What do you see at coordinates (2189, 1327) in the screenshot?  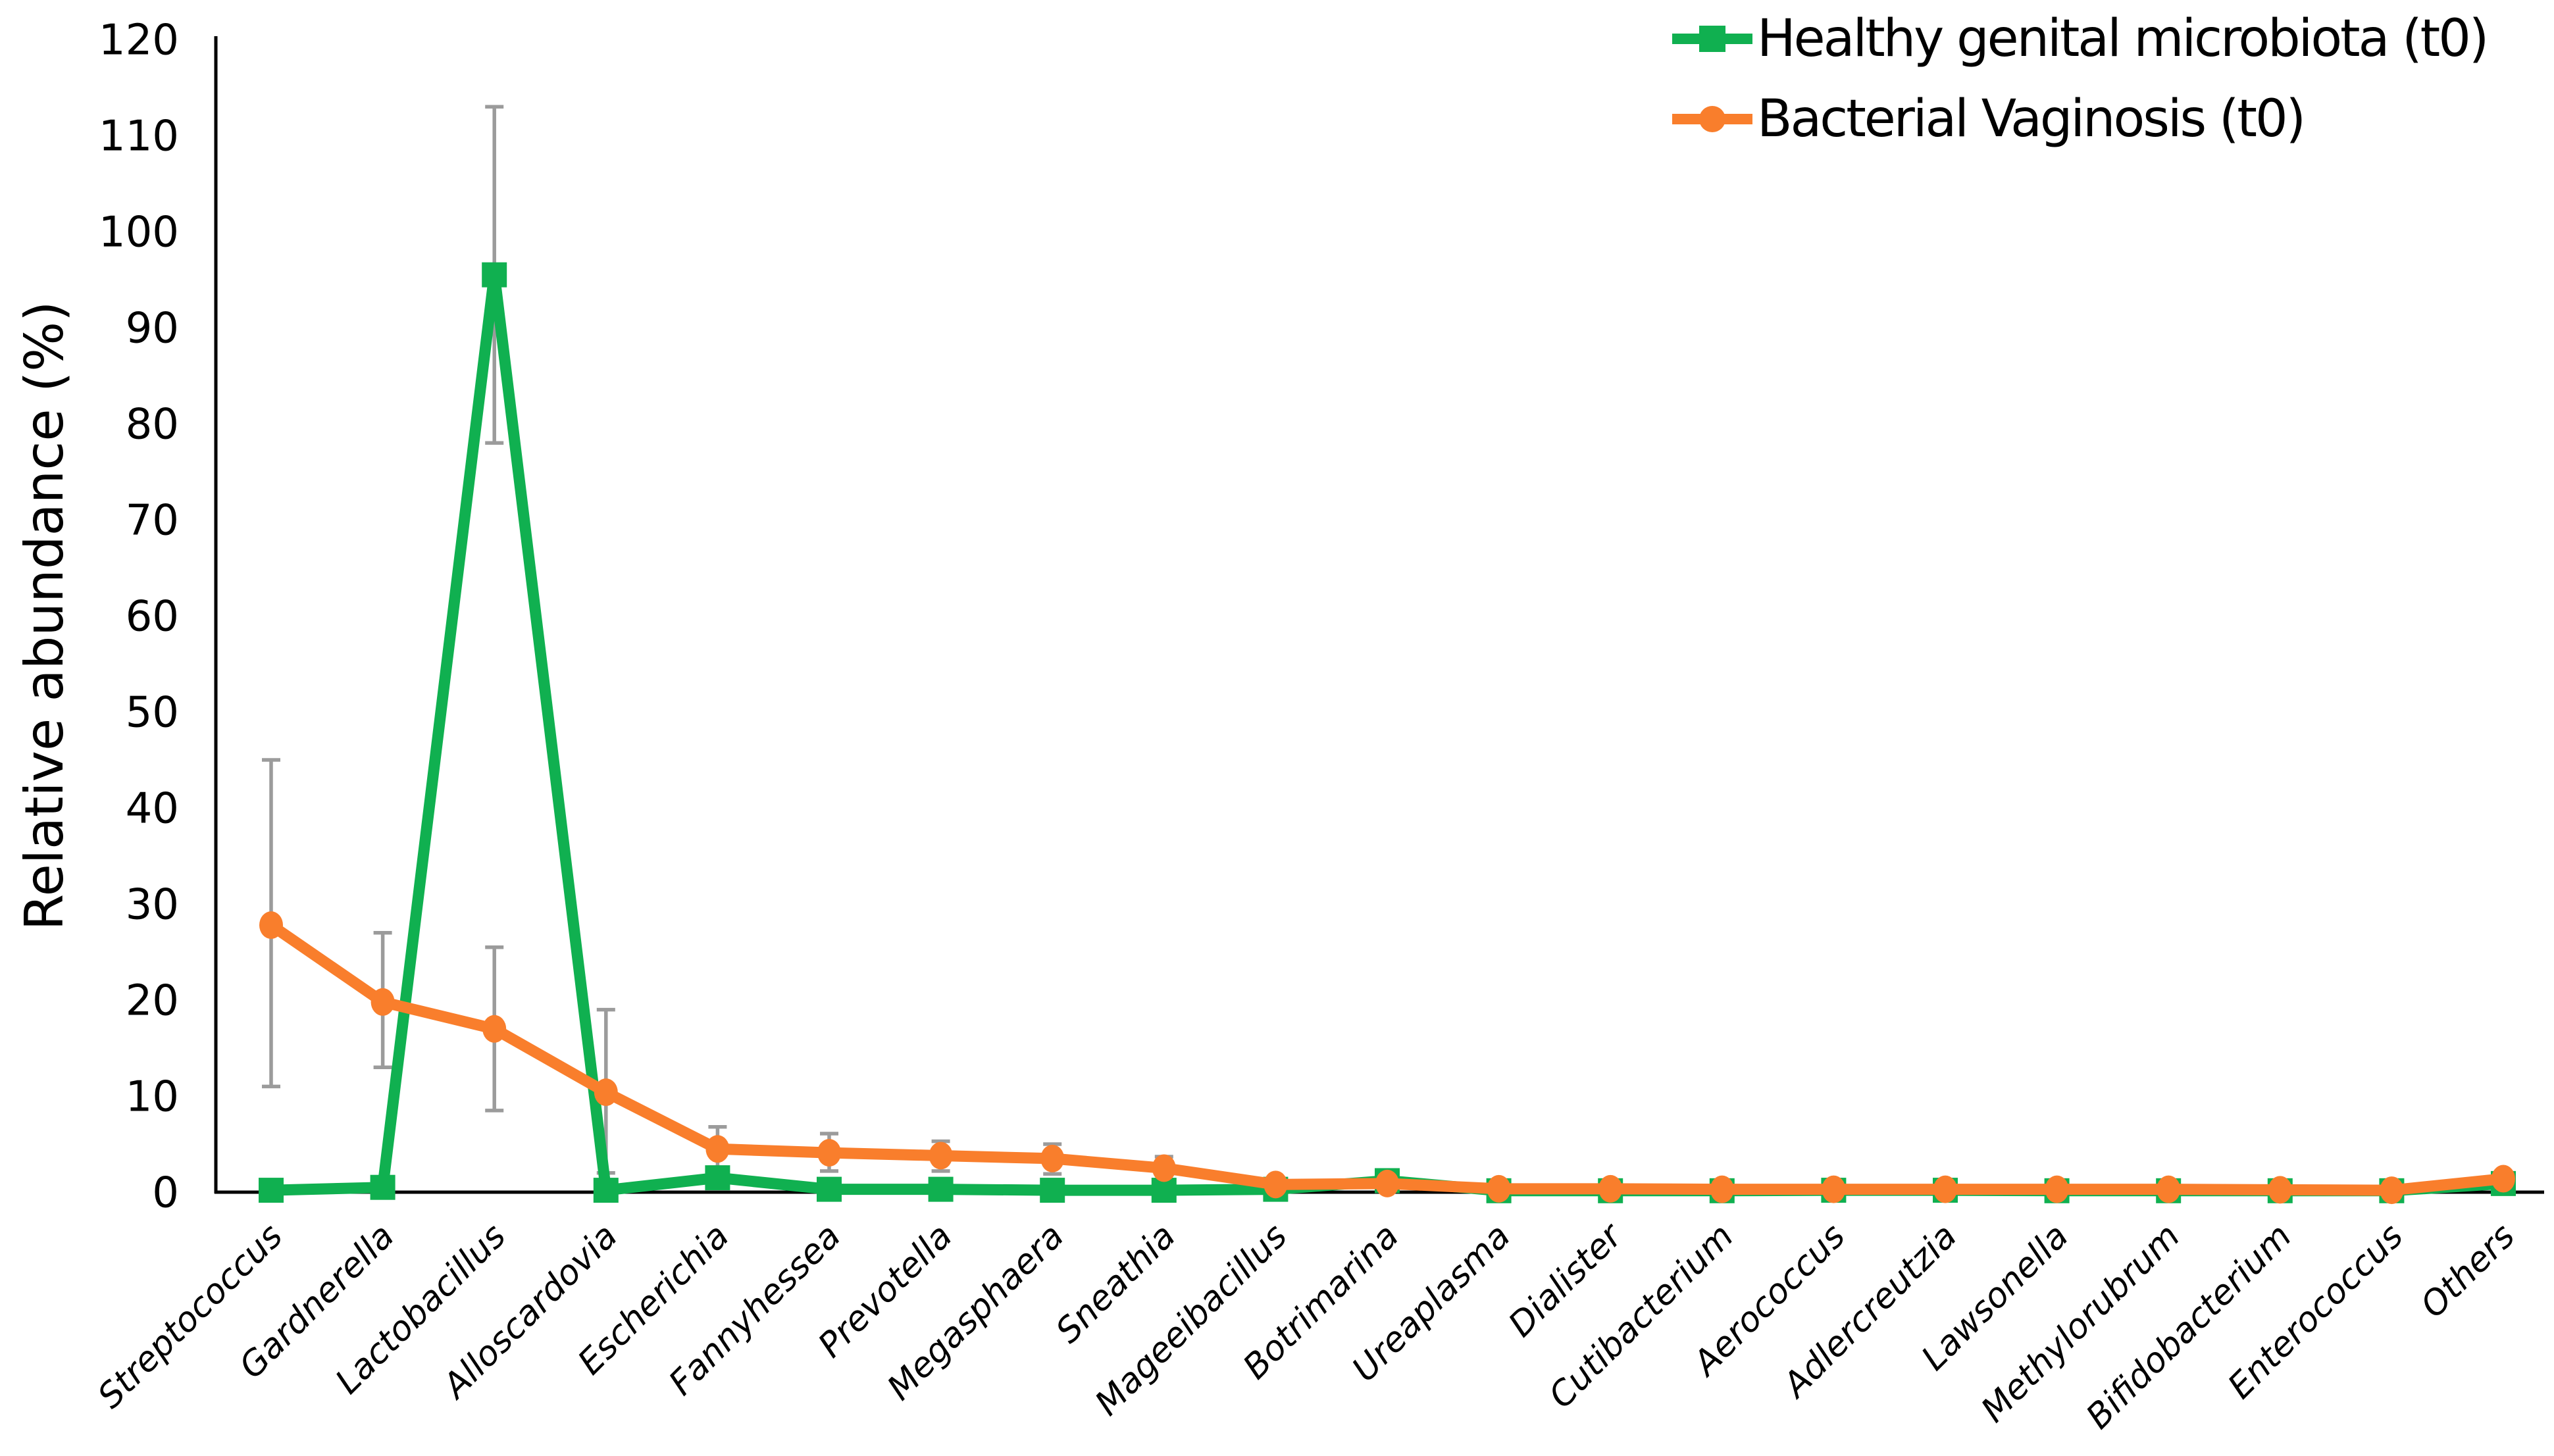 I see `x-category-label-bifidobacterium: Bifidobacterium` at bounding box center [2189, 1327].